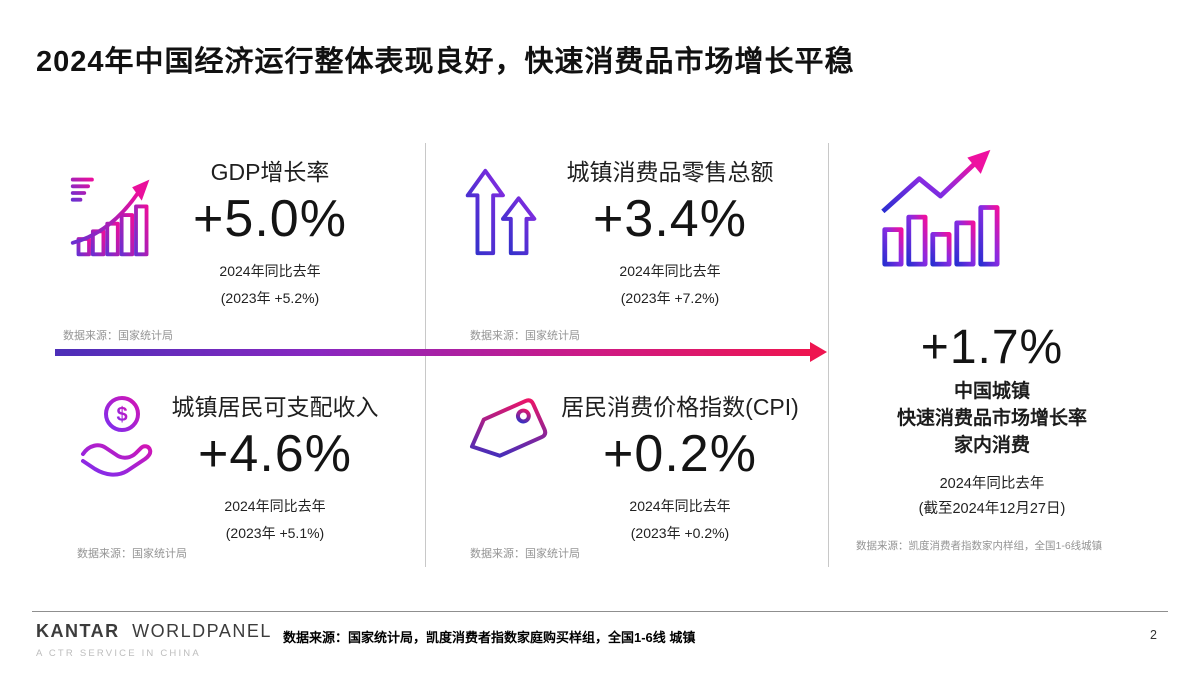  What do you see at coordinates (828, 355) in the screenshot?
I see `vertical-divider` at bounding box center [828, 355].